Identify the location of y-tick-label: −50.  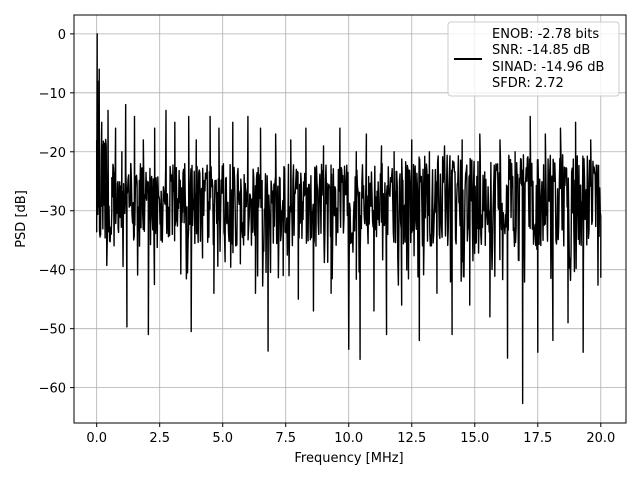
(52, 330).